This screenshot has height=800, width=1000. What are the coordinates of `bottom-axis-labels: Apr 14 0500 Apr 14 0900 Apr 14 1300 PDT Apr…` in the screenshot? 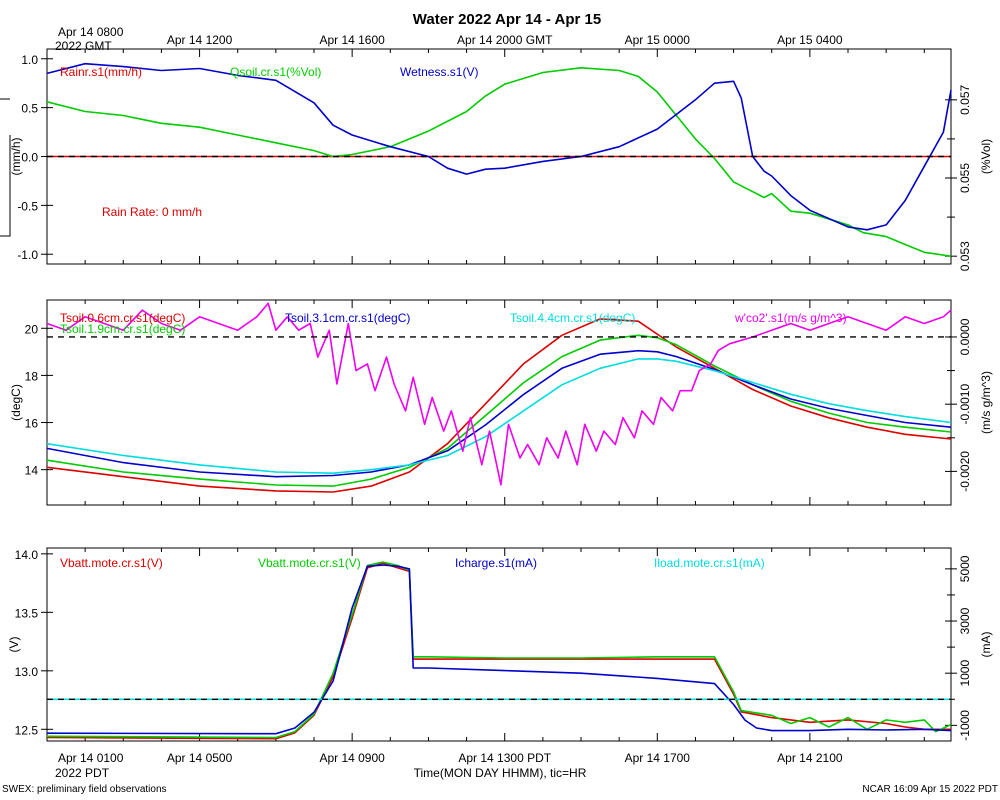 It's located at (505, 758).